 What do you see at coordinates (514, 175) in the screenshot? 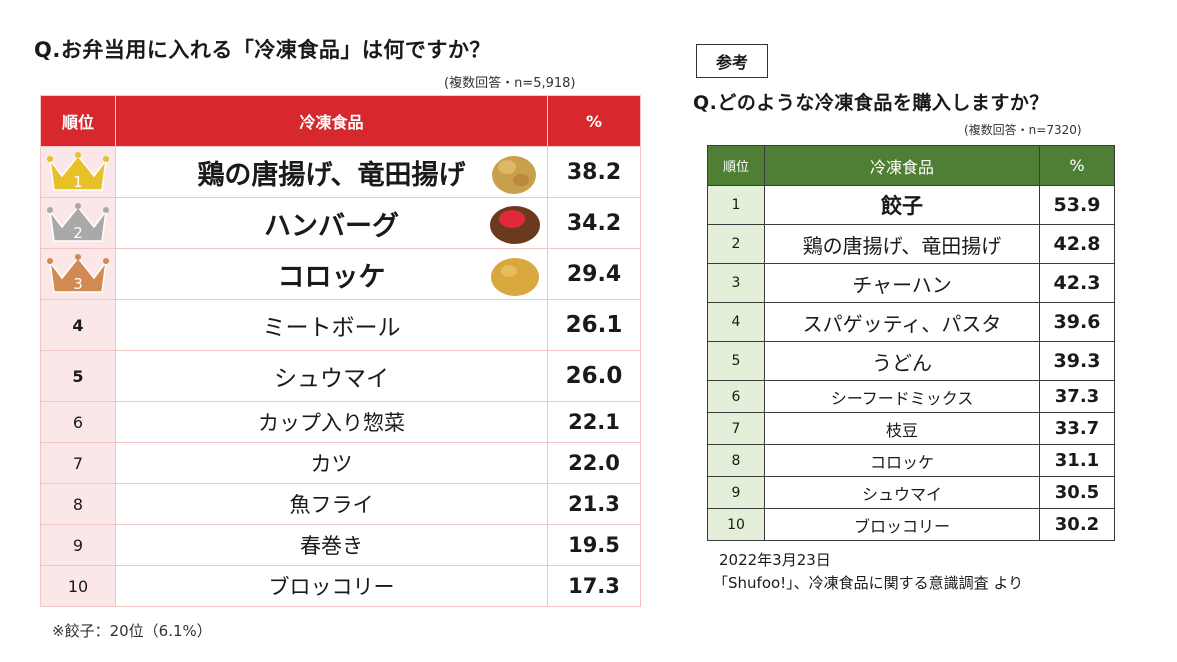
I see `karaage-icon` at bounding box center [514, 175].